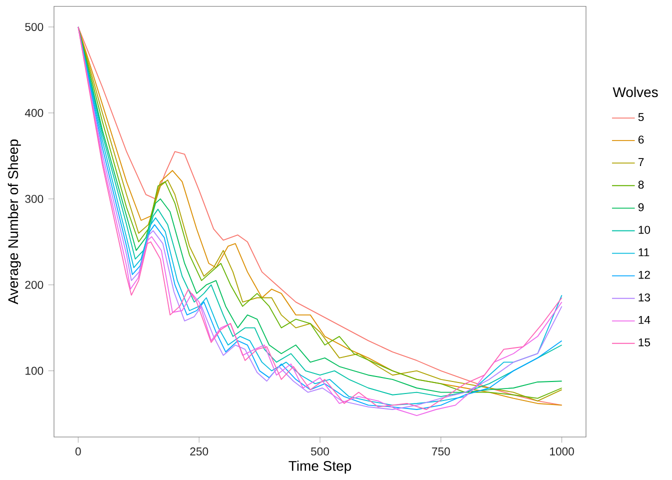 This screenshot has height=480, width=672. What do you see at coordinates (641, 162) in the screenshot?
I see `legend-label: 7` at bounding box center [641, 162].